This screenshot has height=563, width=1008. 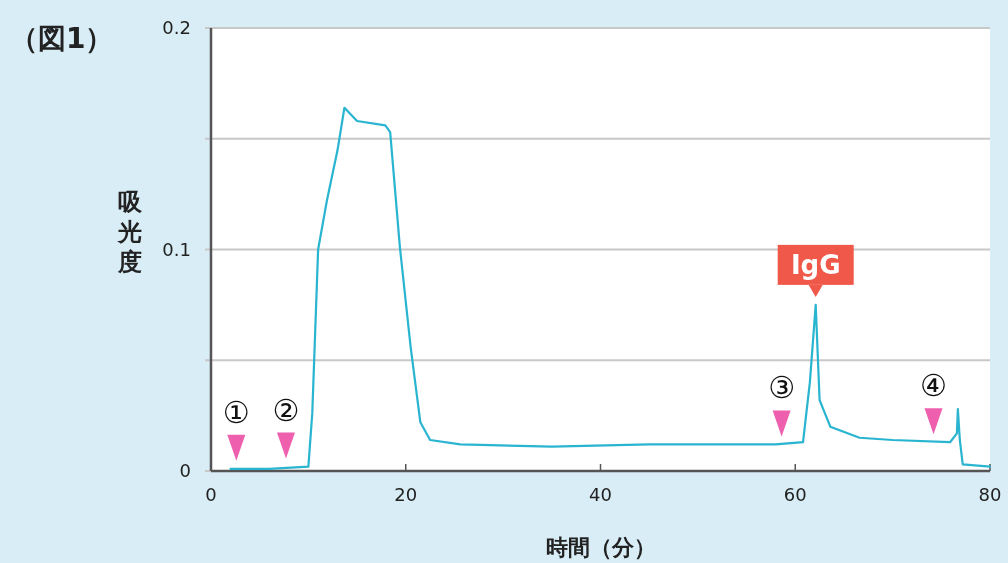 I want to click on annotation: ①, so click(x=236, y=412).